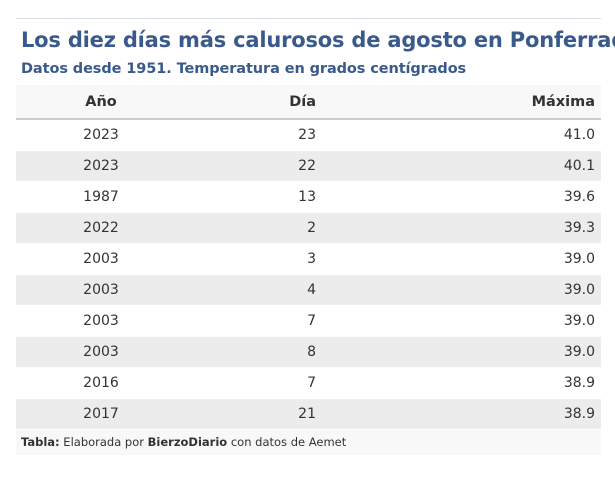  I want to click on table-row: 1987 13 39.6, so click(308, 196).